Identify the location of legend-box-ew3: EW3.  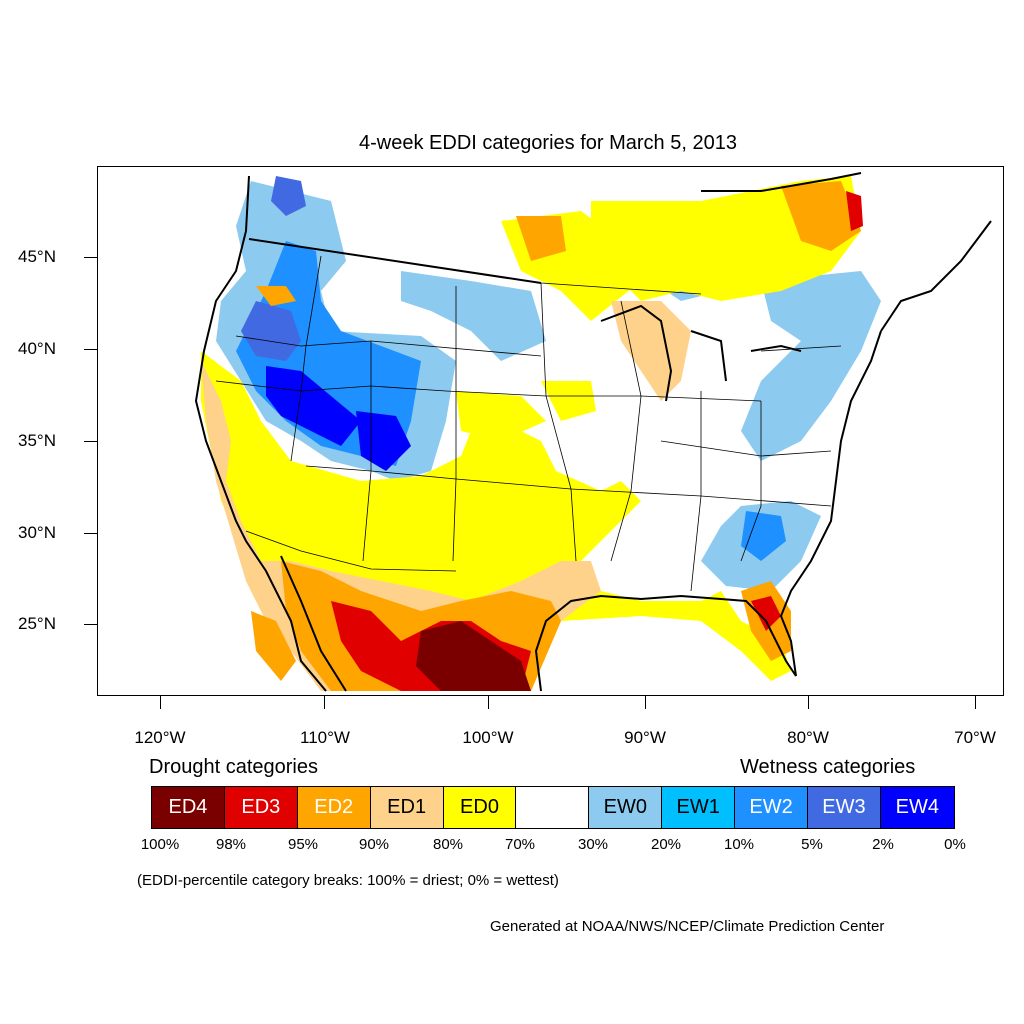
(844, 807).